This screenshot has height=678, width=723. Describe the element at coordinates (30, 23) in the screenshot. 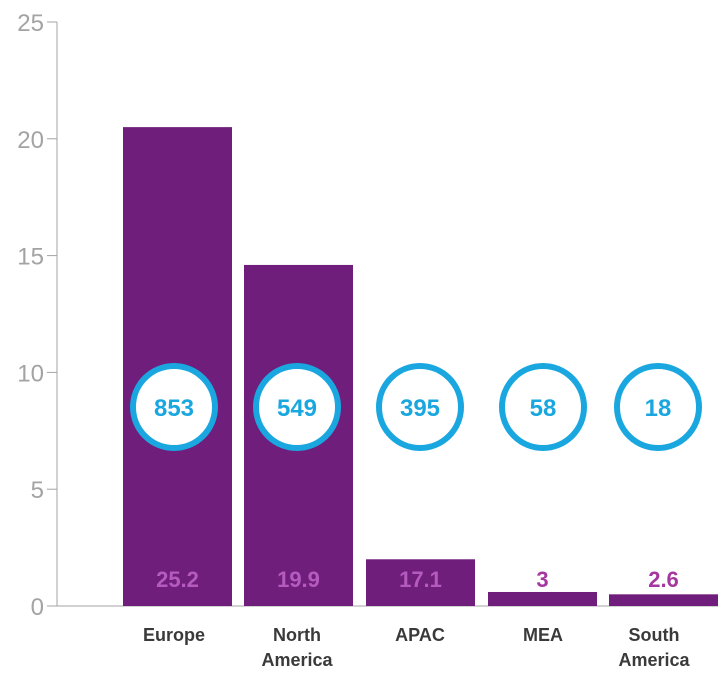

I see `y-tick-label: 25` at that location.